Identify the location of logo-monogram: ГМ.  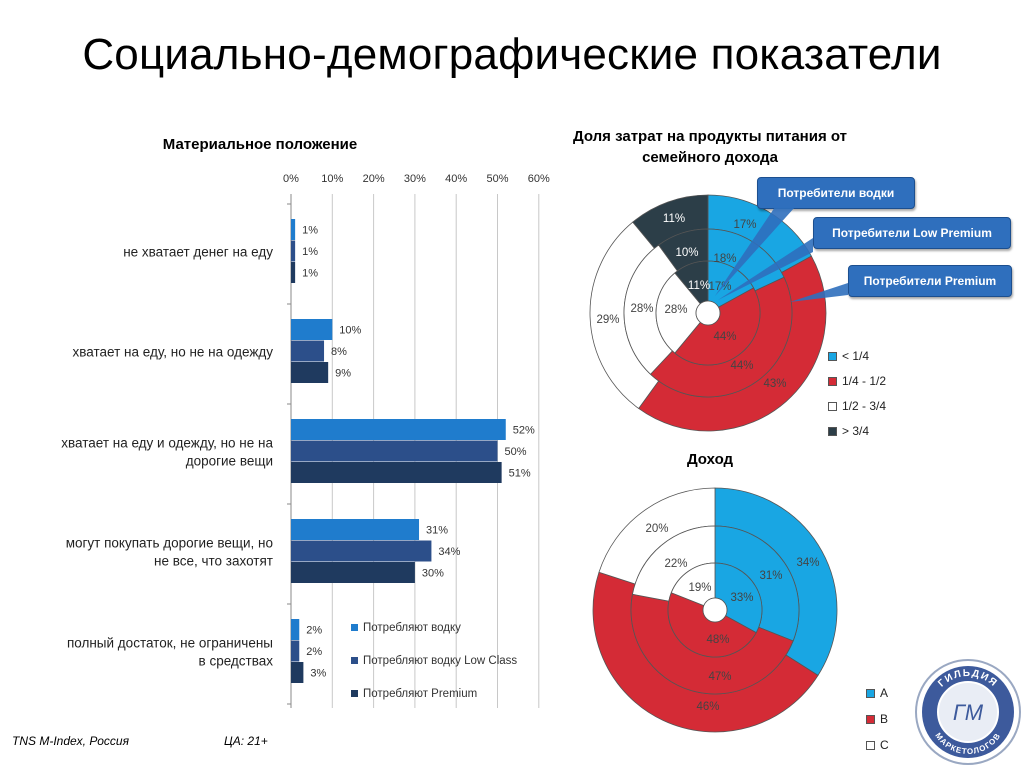
(968, 712).